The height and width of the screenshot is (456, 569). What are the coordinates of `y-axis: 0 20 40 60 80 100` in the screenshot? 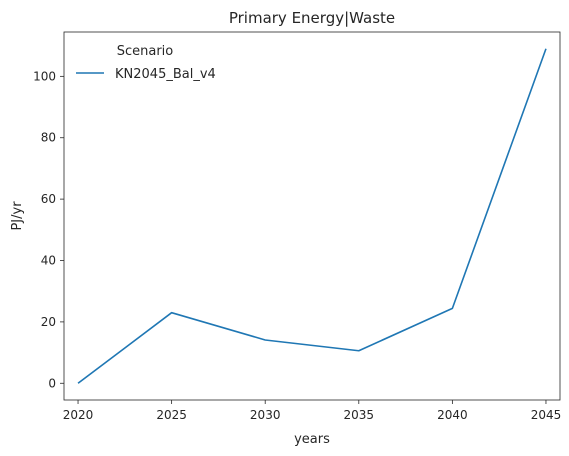 It's located at (48, 229).